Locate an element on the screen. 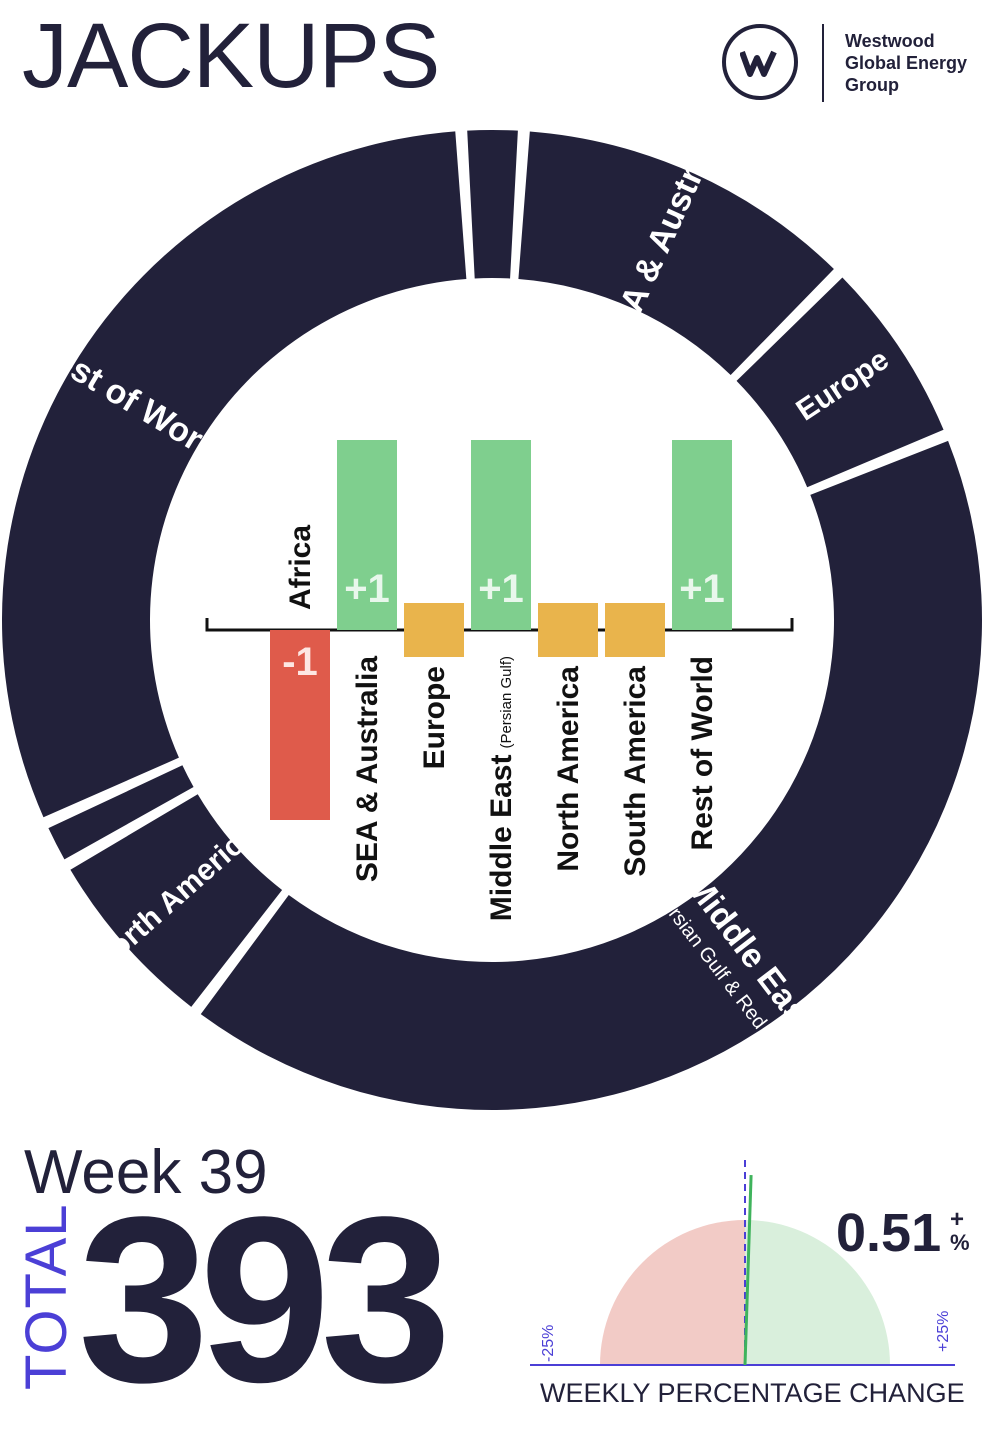  bar-value-label-africa: -1 is located at coordinates (300, 662).